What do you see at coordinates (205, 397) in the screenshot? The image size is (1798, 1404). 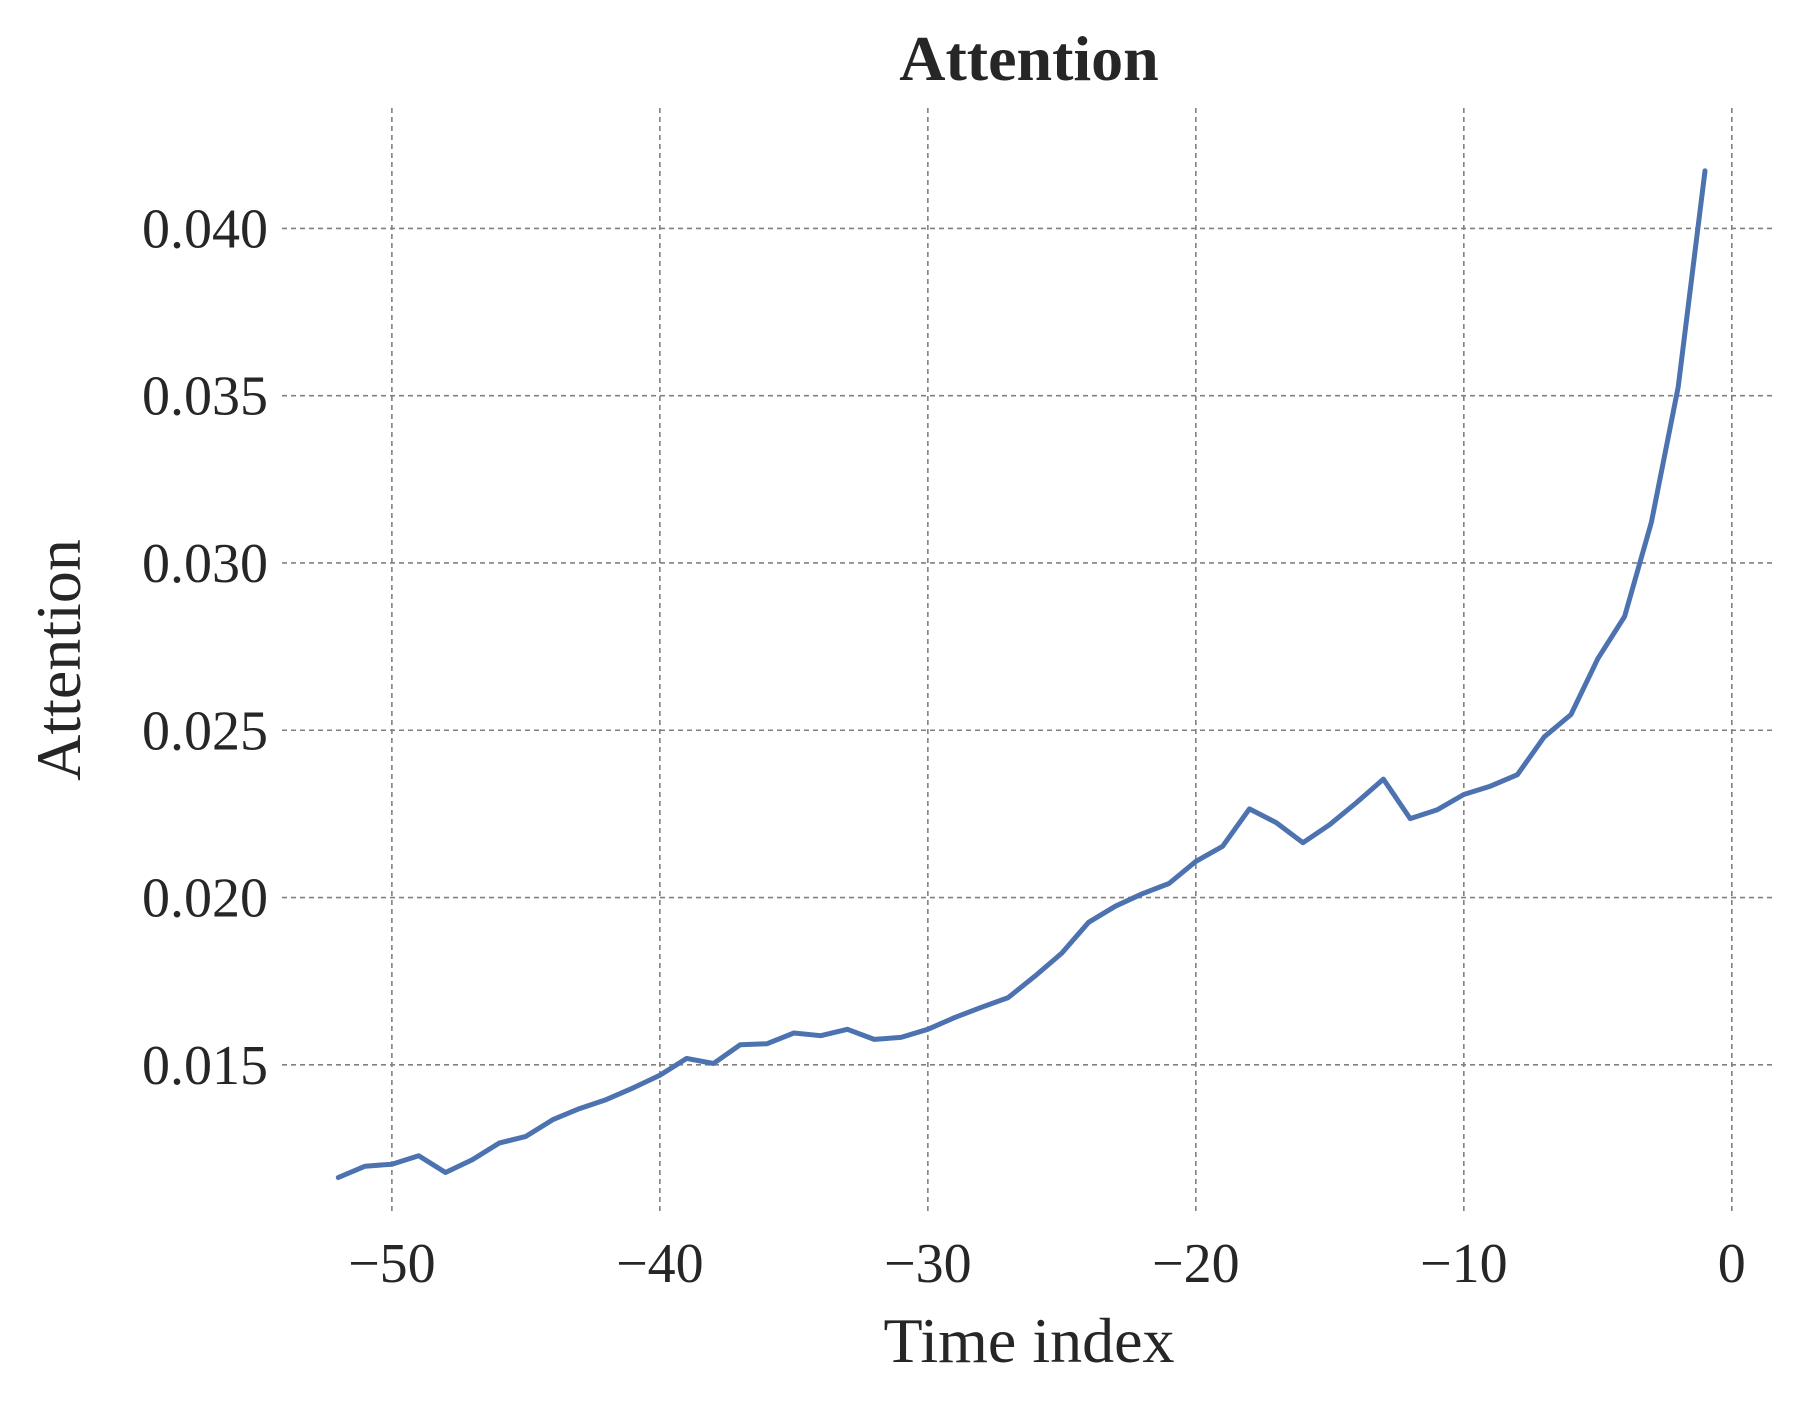 I see `y-tick-label: 0.035` at bounding box center [205, 397].